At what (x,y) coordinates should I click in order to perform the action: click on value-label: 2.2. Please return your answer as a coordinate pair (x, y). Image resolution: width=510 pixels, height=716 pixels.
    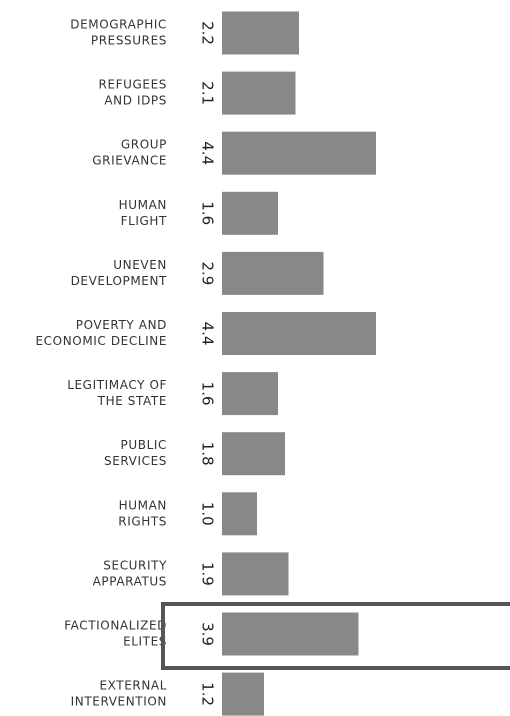
    Looking at the image, I should click on (208, 33).